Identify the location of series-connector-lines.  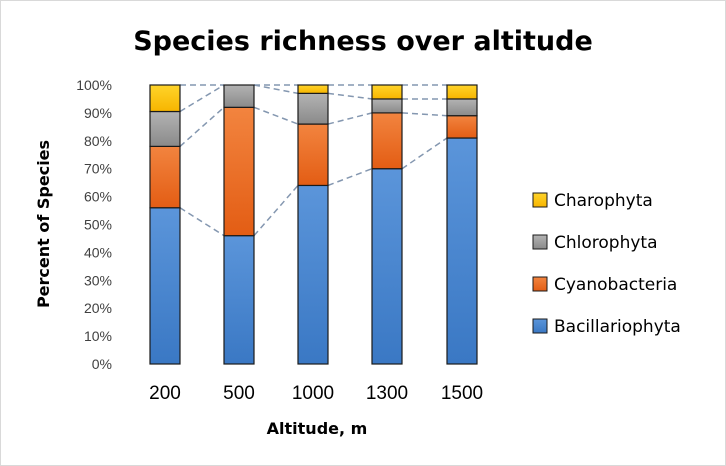
(313, 160).